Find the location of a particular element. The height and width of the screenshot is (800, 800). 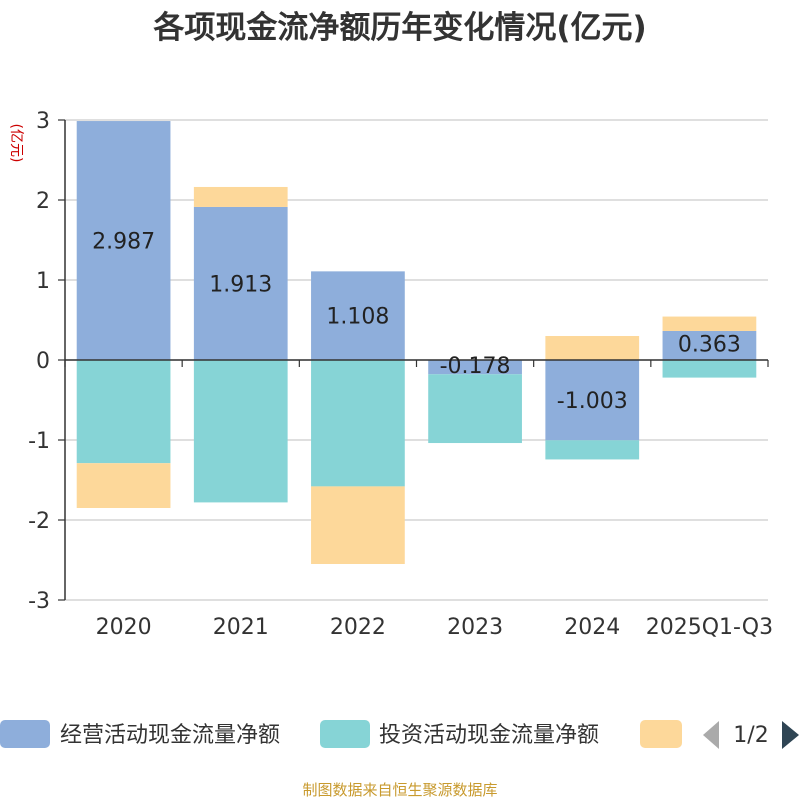

bar-investing-2022 is located at coordinates (358, 423).